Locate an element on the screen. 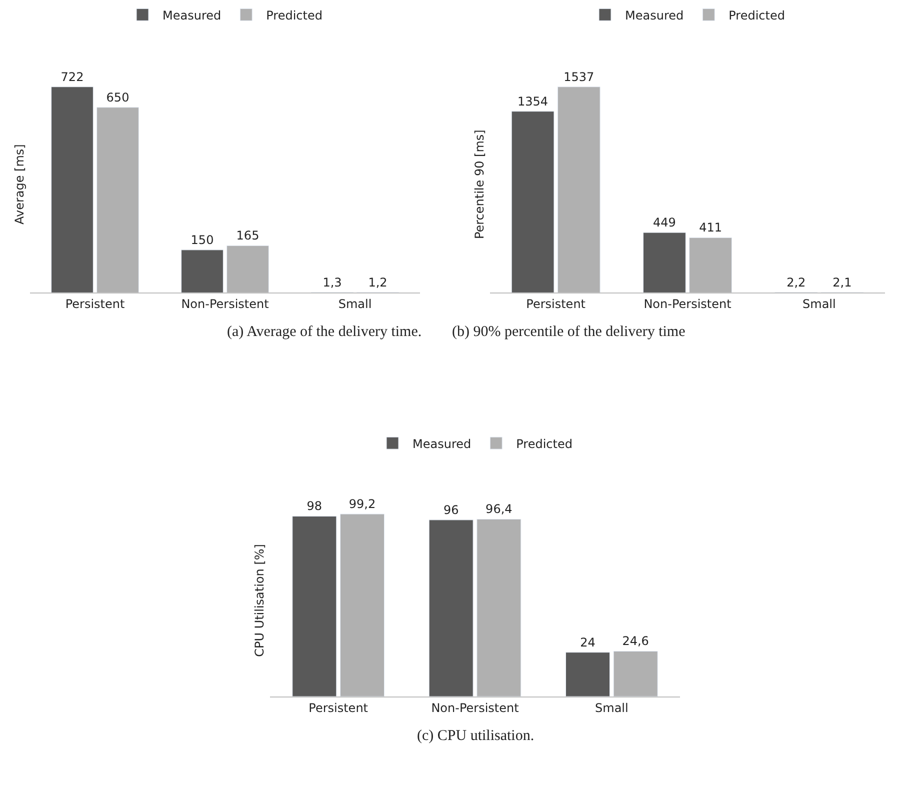 This screenshot has width=902, height=793. data-label: 449 is located at coordinates (664, 223).